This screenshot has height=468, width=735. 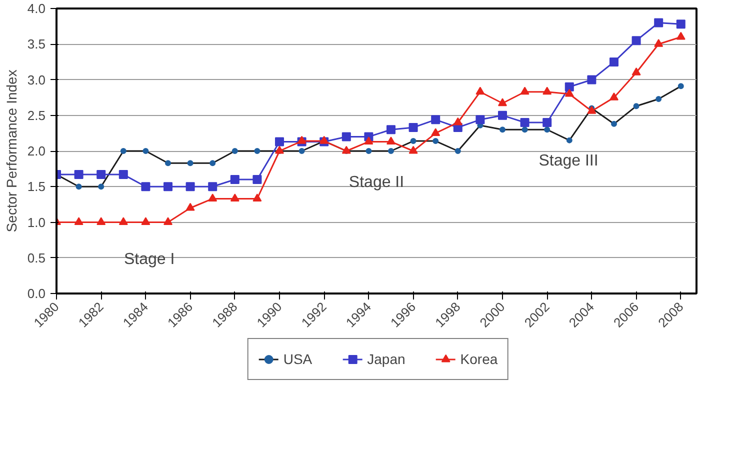 I want to click on legend-label: Japan, so click(x=386, y=359).